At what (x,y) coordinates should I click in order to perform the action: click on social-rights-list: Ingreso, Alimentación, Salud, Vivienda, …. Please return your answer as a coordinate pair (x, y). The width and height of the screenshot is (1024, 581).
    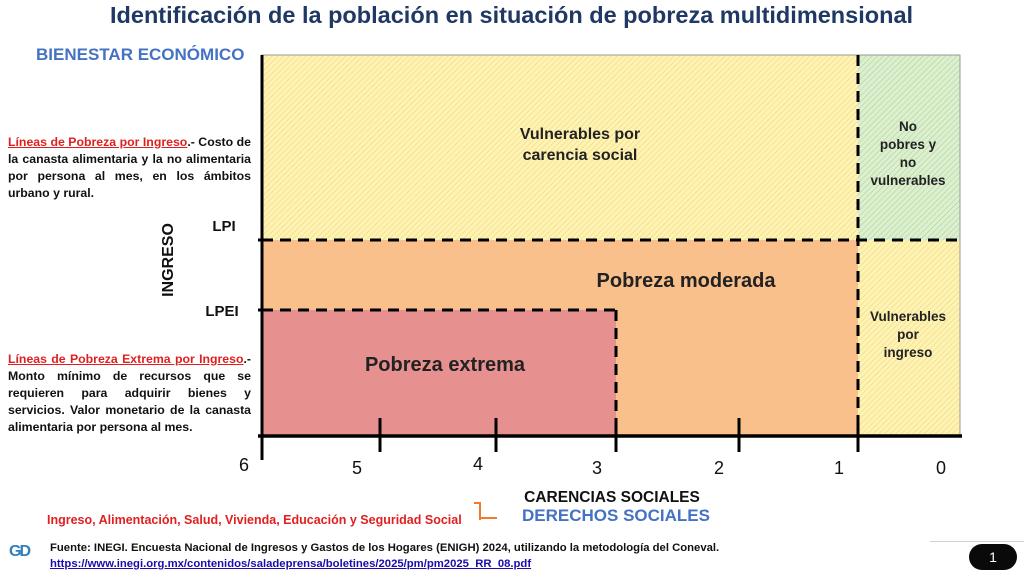
    Looking at the image, I should click on (254, 520).